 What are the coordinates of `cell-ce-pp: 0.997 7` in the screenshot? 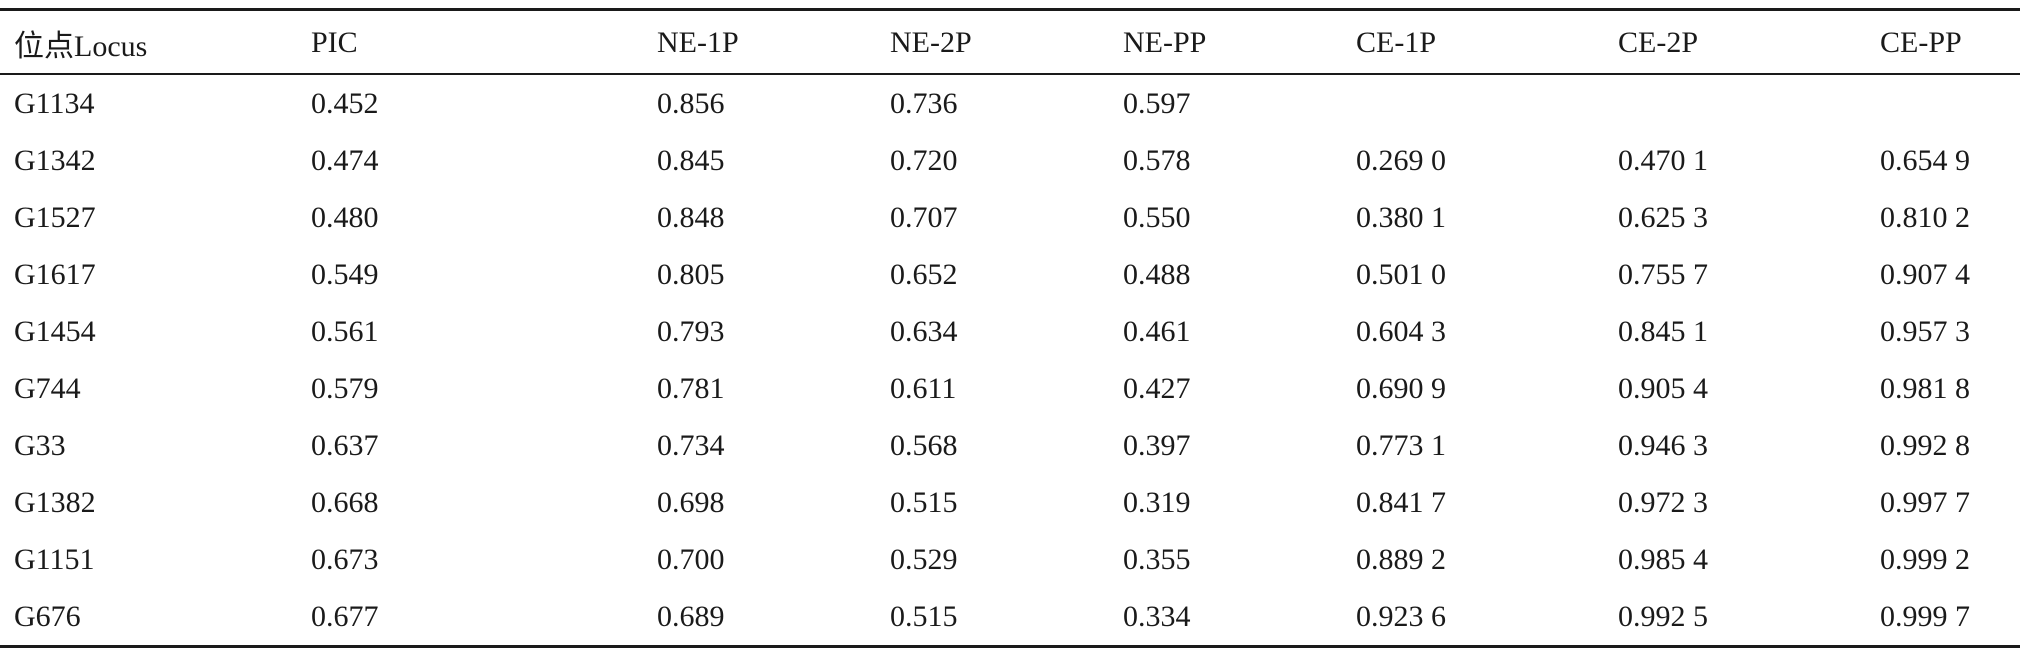 It's located at (1925, 502).